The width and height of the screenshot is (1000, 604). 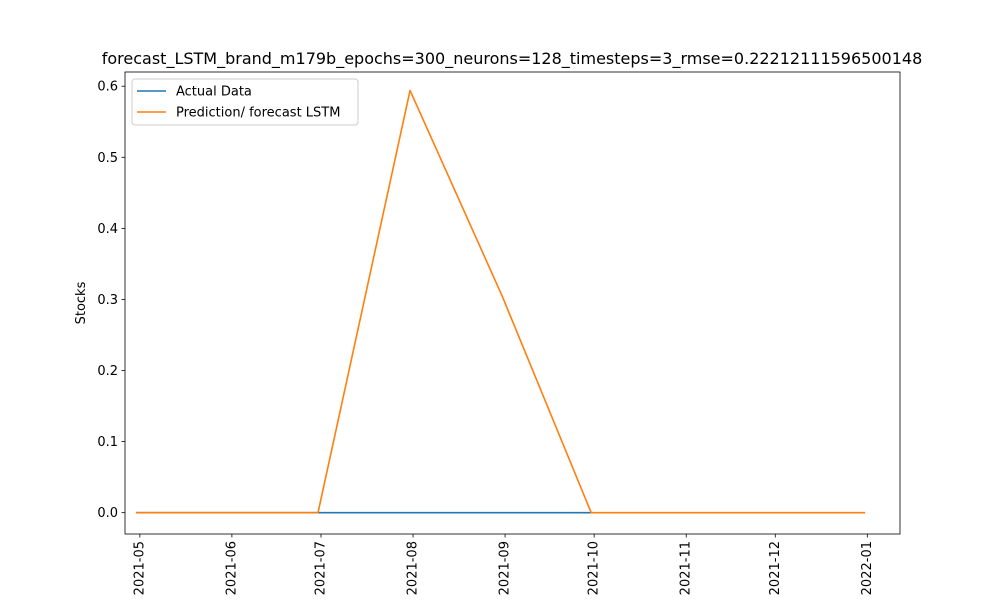 I want to click on legend-label-actual-data: Actual Data, so click(x=214, y=92).